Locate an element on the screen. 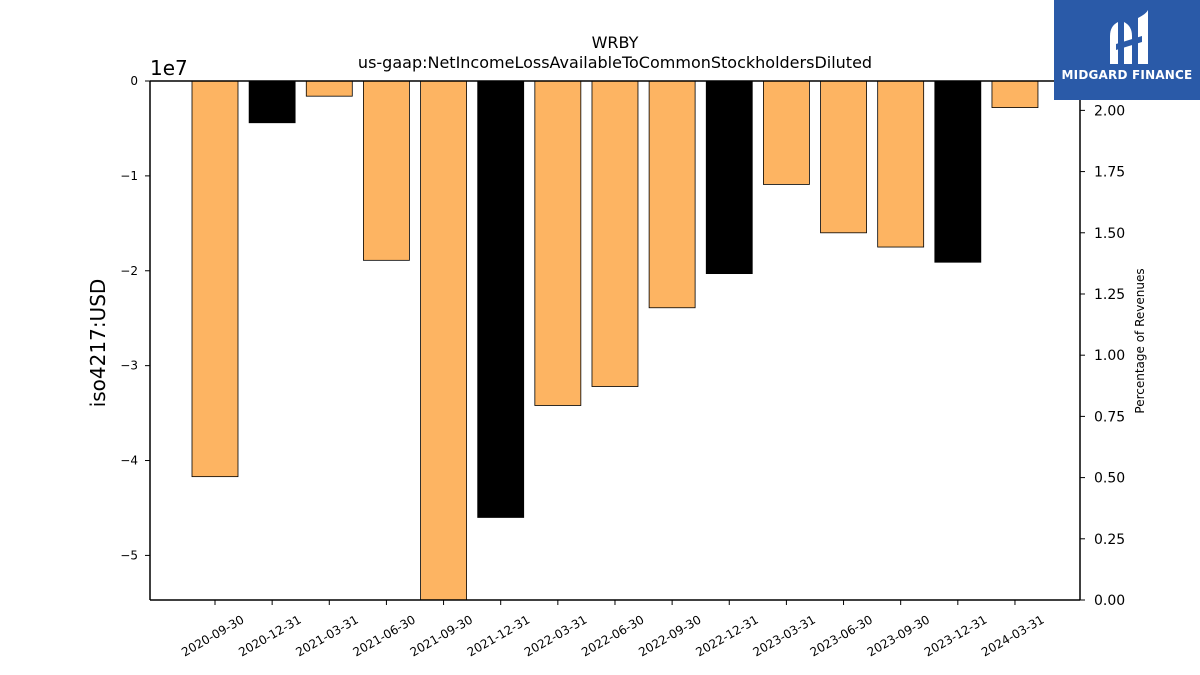 This screenshot has width=1200, height=675. x-tick-label: 2022-03-31 is located at coordinates (555, 635).